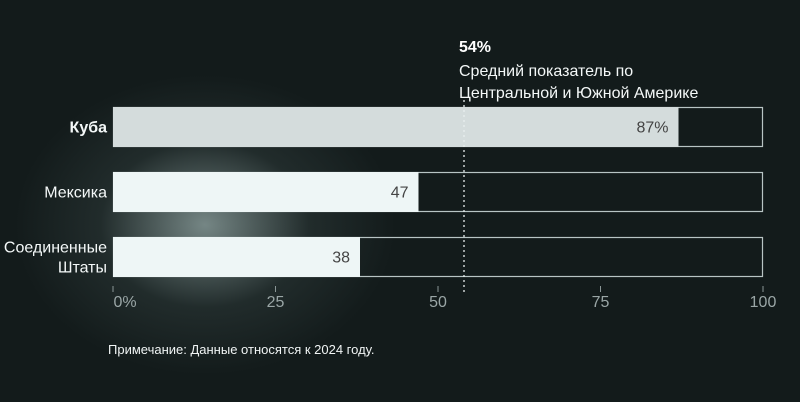 This screenshot has height=402, width=800. I want to click on reference-annotation: Средний показатель по, so click(546, 71).